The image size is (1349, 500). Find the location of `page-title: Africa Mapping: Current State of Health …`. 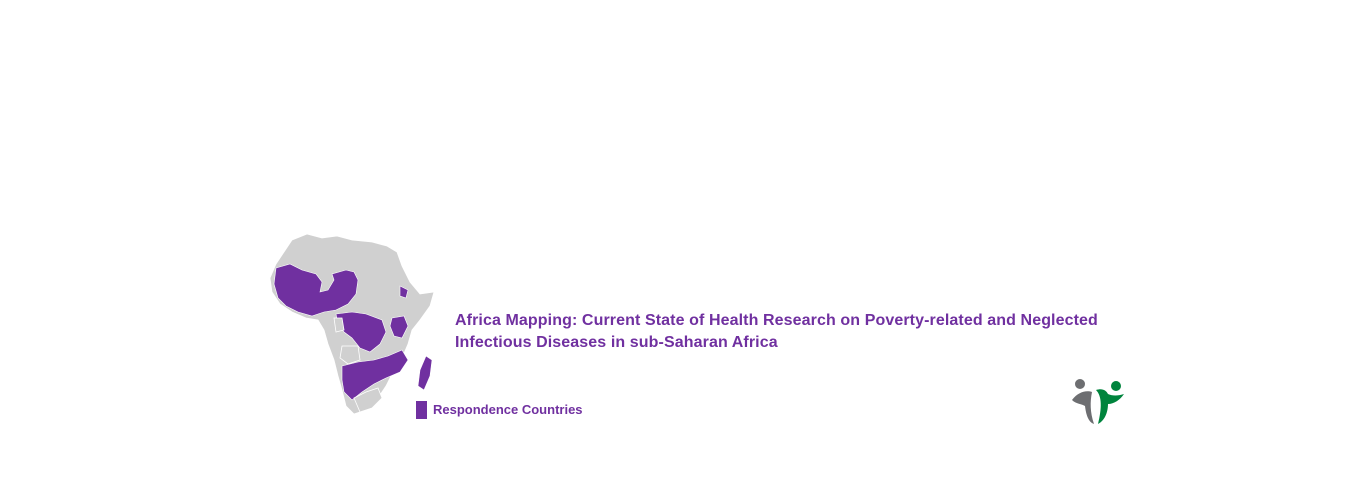

page-title: Africa Mapping: Current State of Health … is located at coordinates (815, 332).